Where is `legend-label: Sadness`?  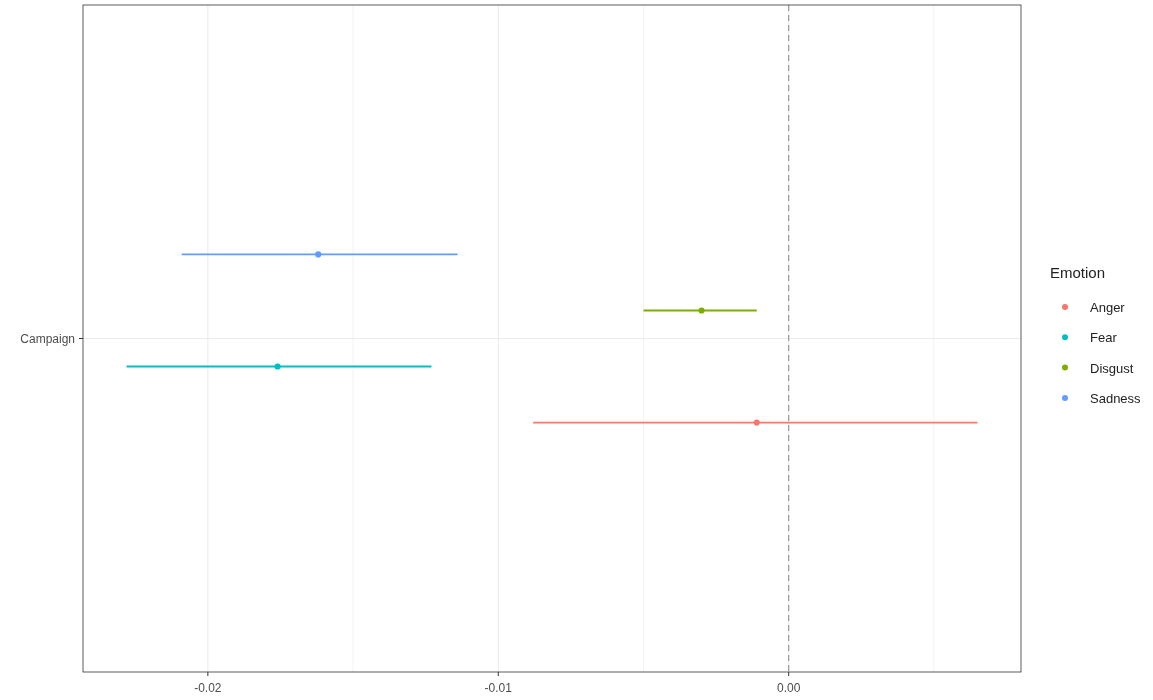 legend-label: Sadness is located at coordinates (1116, 398).